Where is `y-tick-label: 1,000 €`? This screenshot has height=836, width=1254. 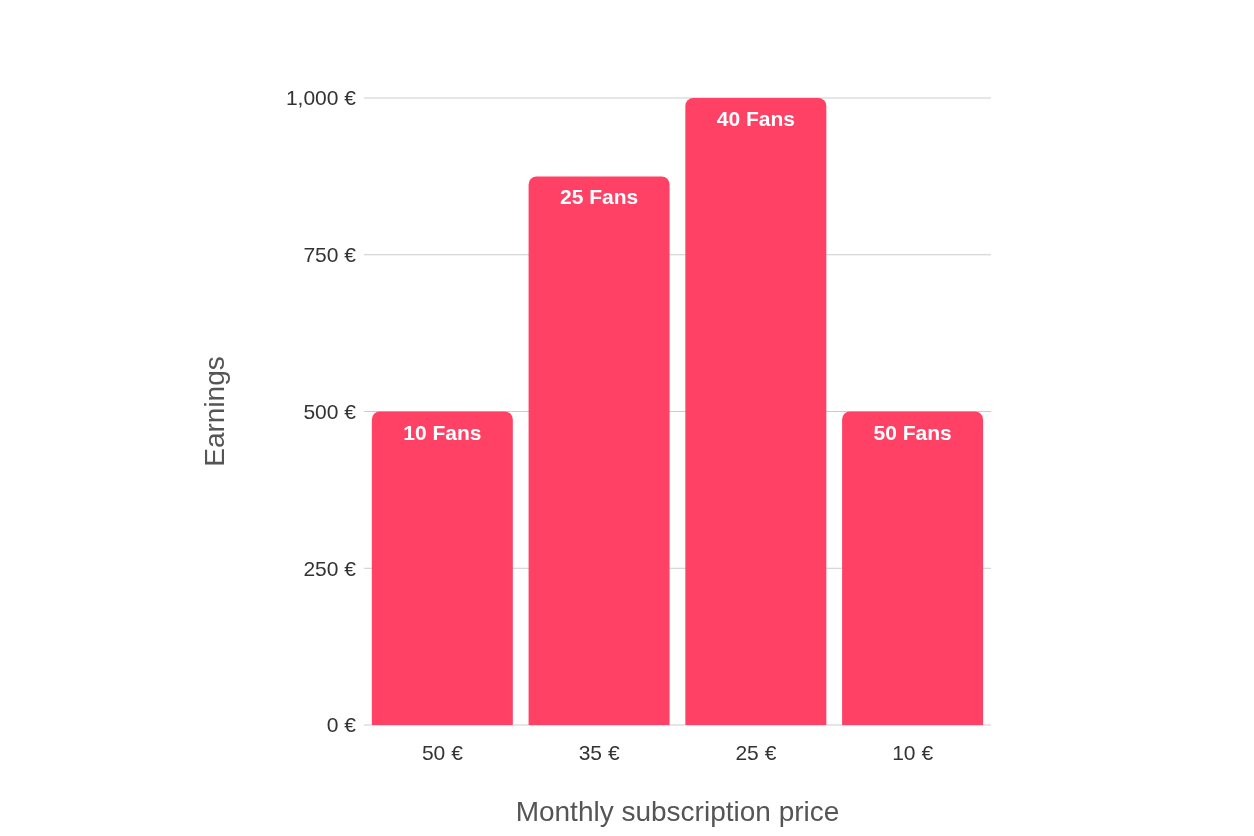 y-tick-label: 1,000 € is located at coordinates (321, 98).